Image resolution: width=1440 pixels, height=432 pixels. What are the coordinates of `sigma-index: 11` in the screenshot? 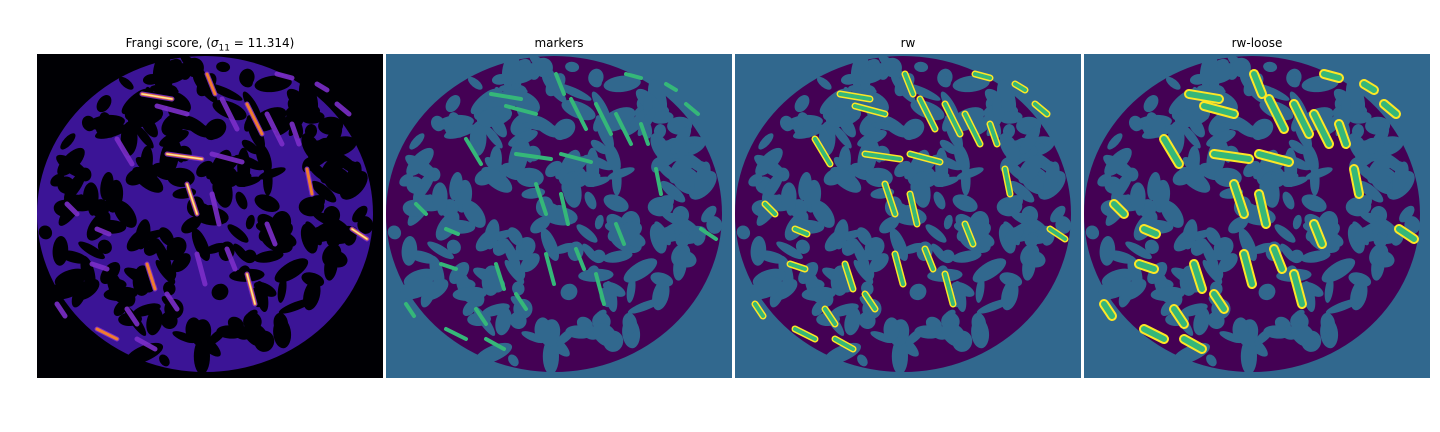 It's located at (224, 48).